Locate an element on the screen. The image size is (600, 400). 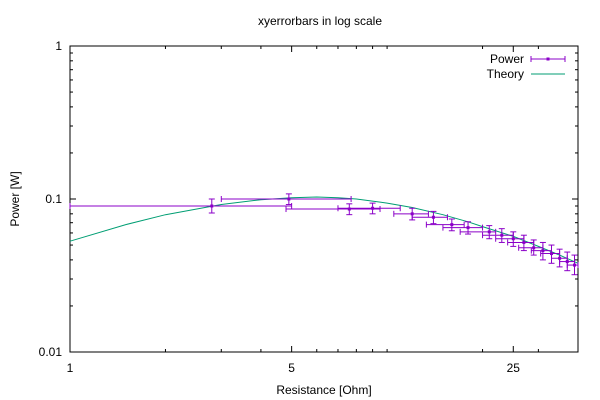
y-tick-label: 1 is located at coordinates (58, 46).